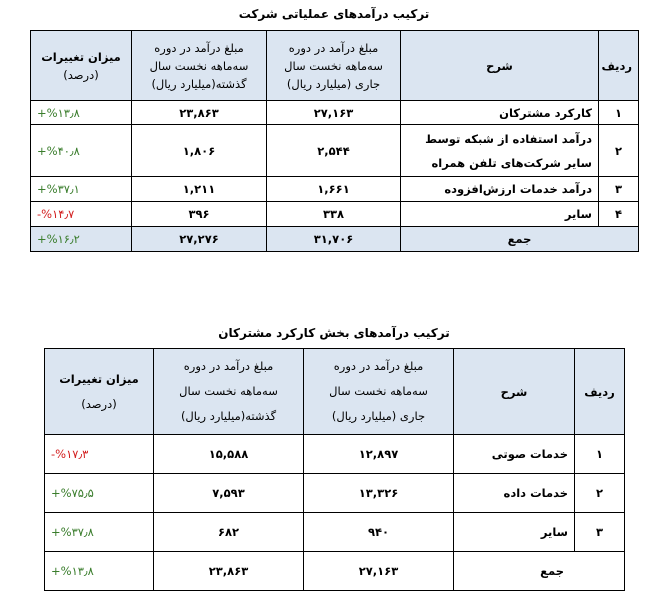  I want to click on row-current-value: ۲۷,۱۶۳, so click(333, 112).